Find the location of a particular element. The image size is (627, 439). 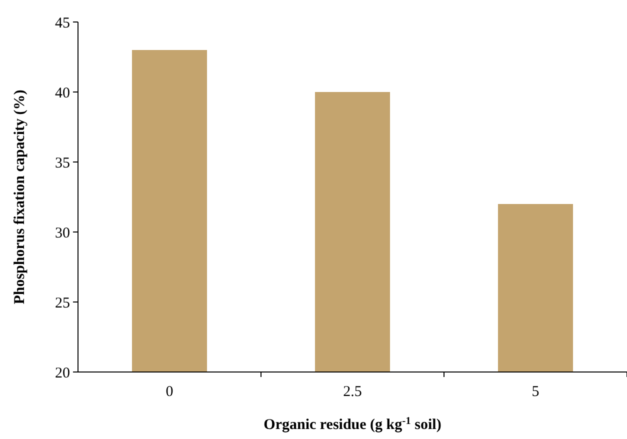

x-axis-title: Organic residue (g kg$^{-1}$ soil) is located at coordinates (353, 424).